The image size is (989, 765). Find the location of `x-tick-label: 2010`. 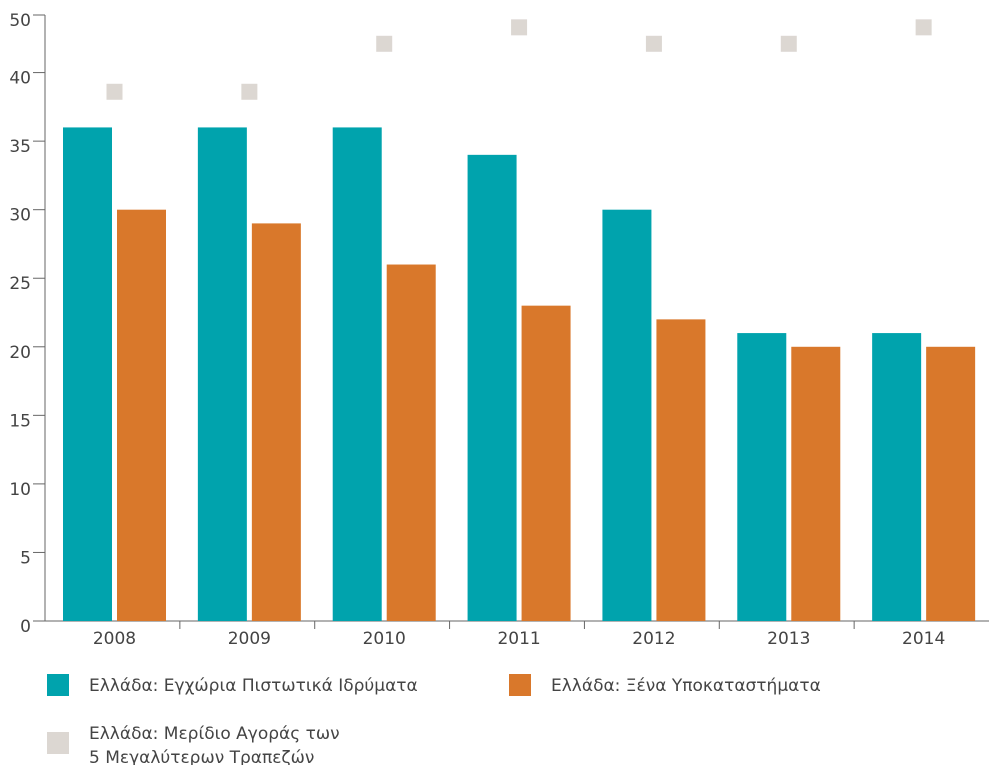

x-tick-label: 2010 is located at coordinates (384, 639).